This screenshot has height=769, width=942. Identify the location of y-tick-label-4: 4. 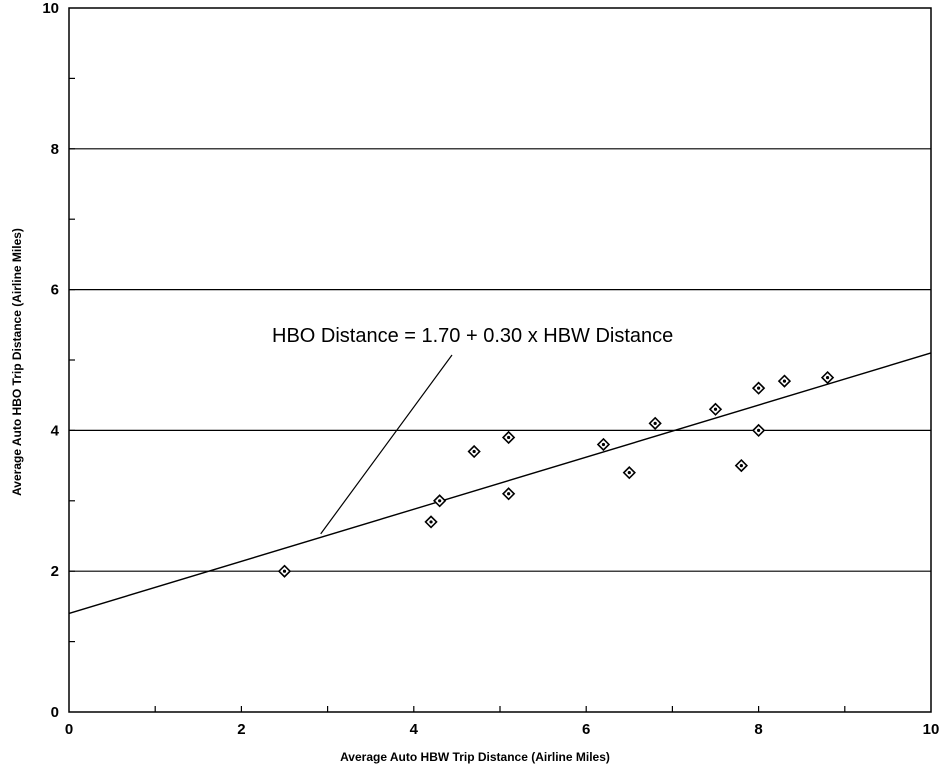
(55, 430).